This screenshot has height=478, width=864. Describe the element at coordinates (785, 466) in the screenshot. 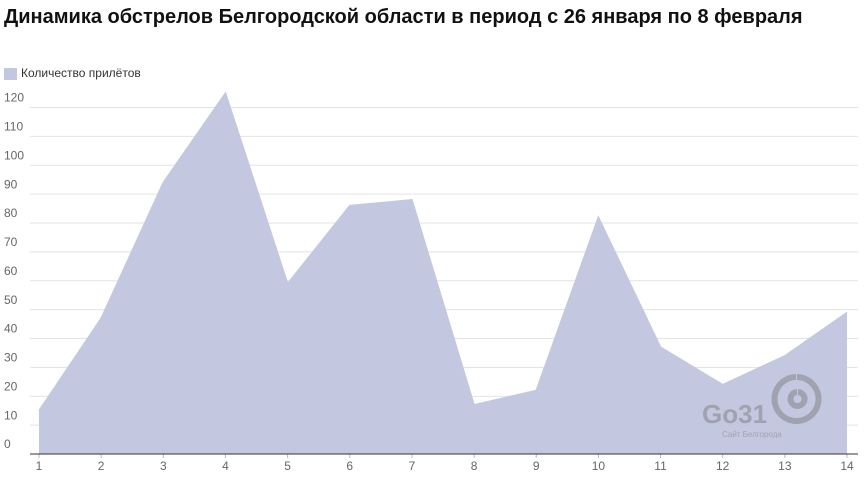

I see `x-tick-label: 13` at that location.